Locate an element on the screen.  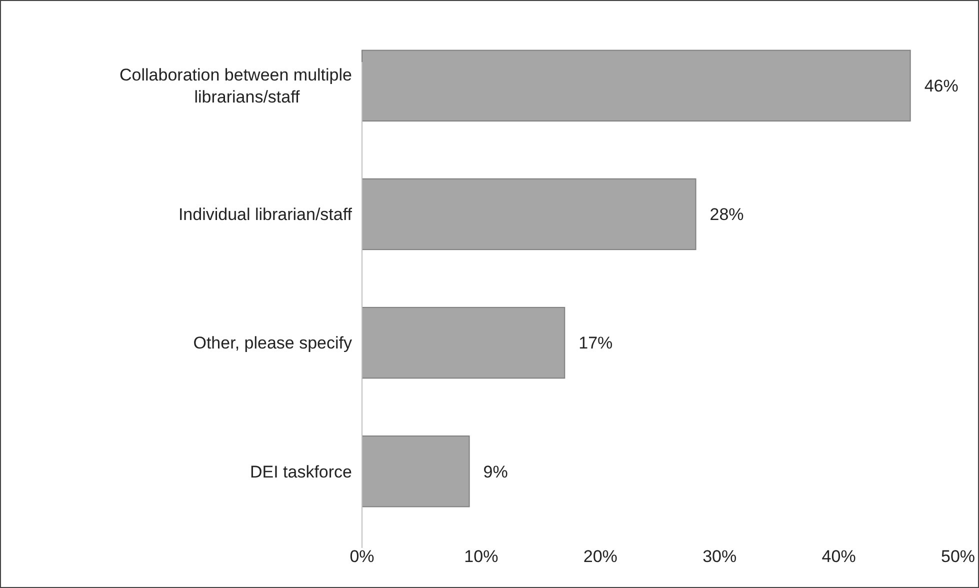
data-label: 17% is located at coordinates (595, 343).